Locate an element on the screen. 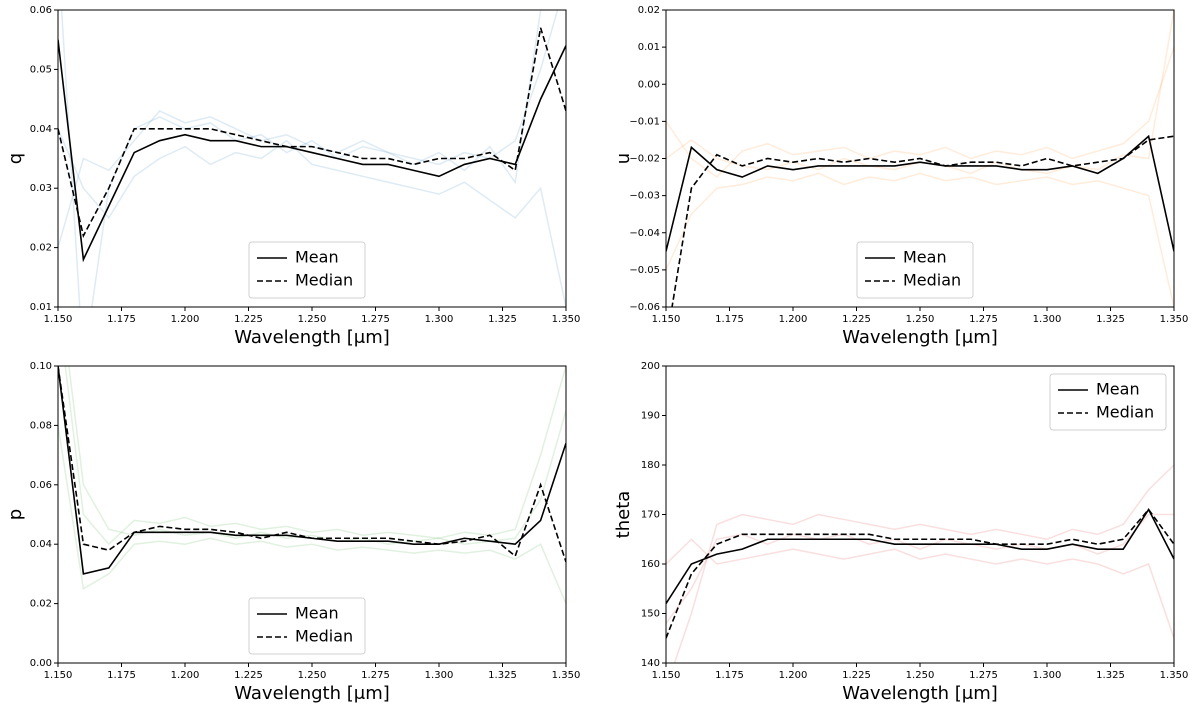 The height and width of the screenshot is (713, 1195). y-tick-label: −0.02 is located at coordinates (644, 159).